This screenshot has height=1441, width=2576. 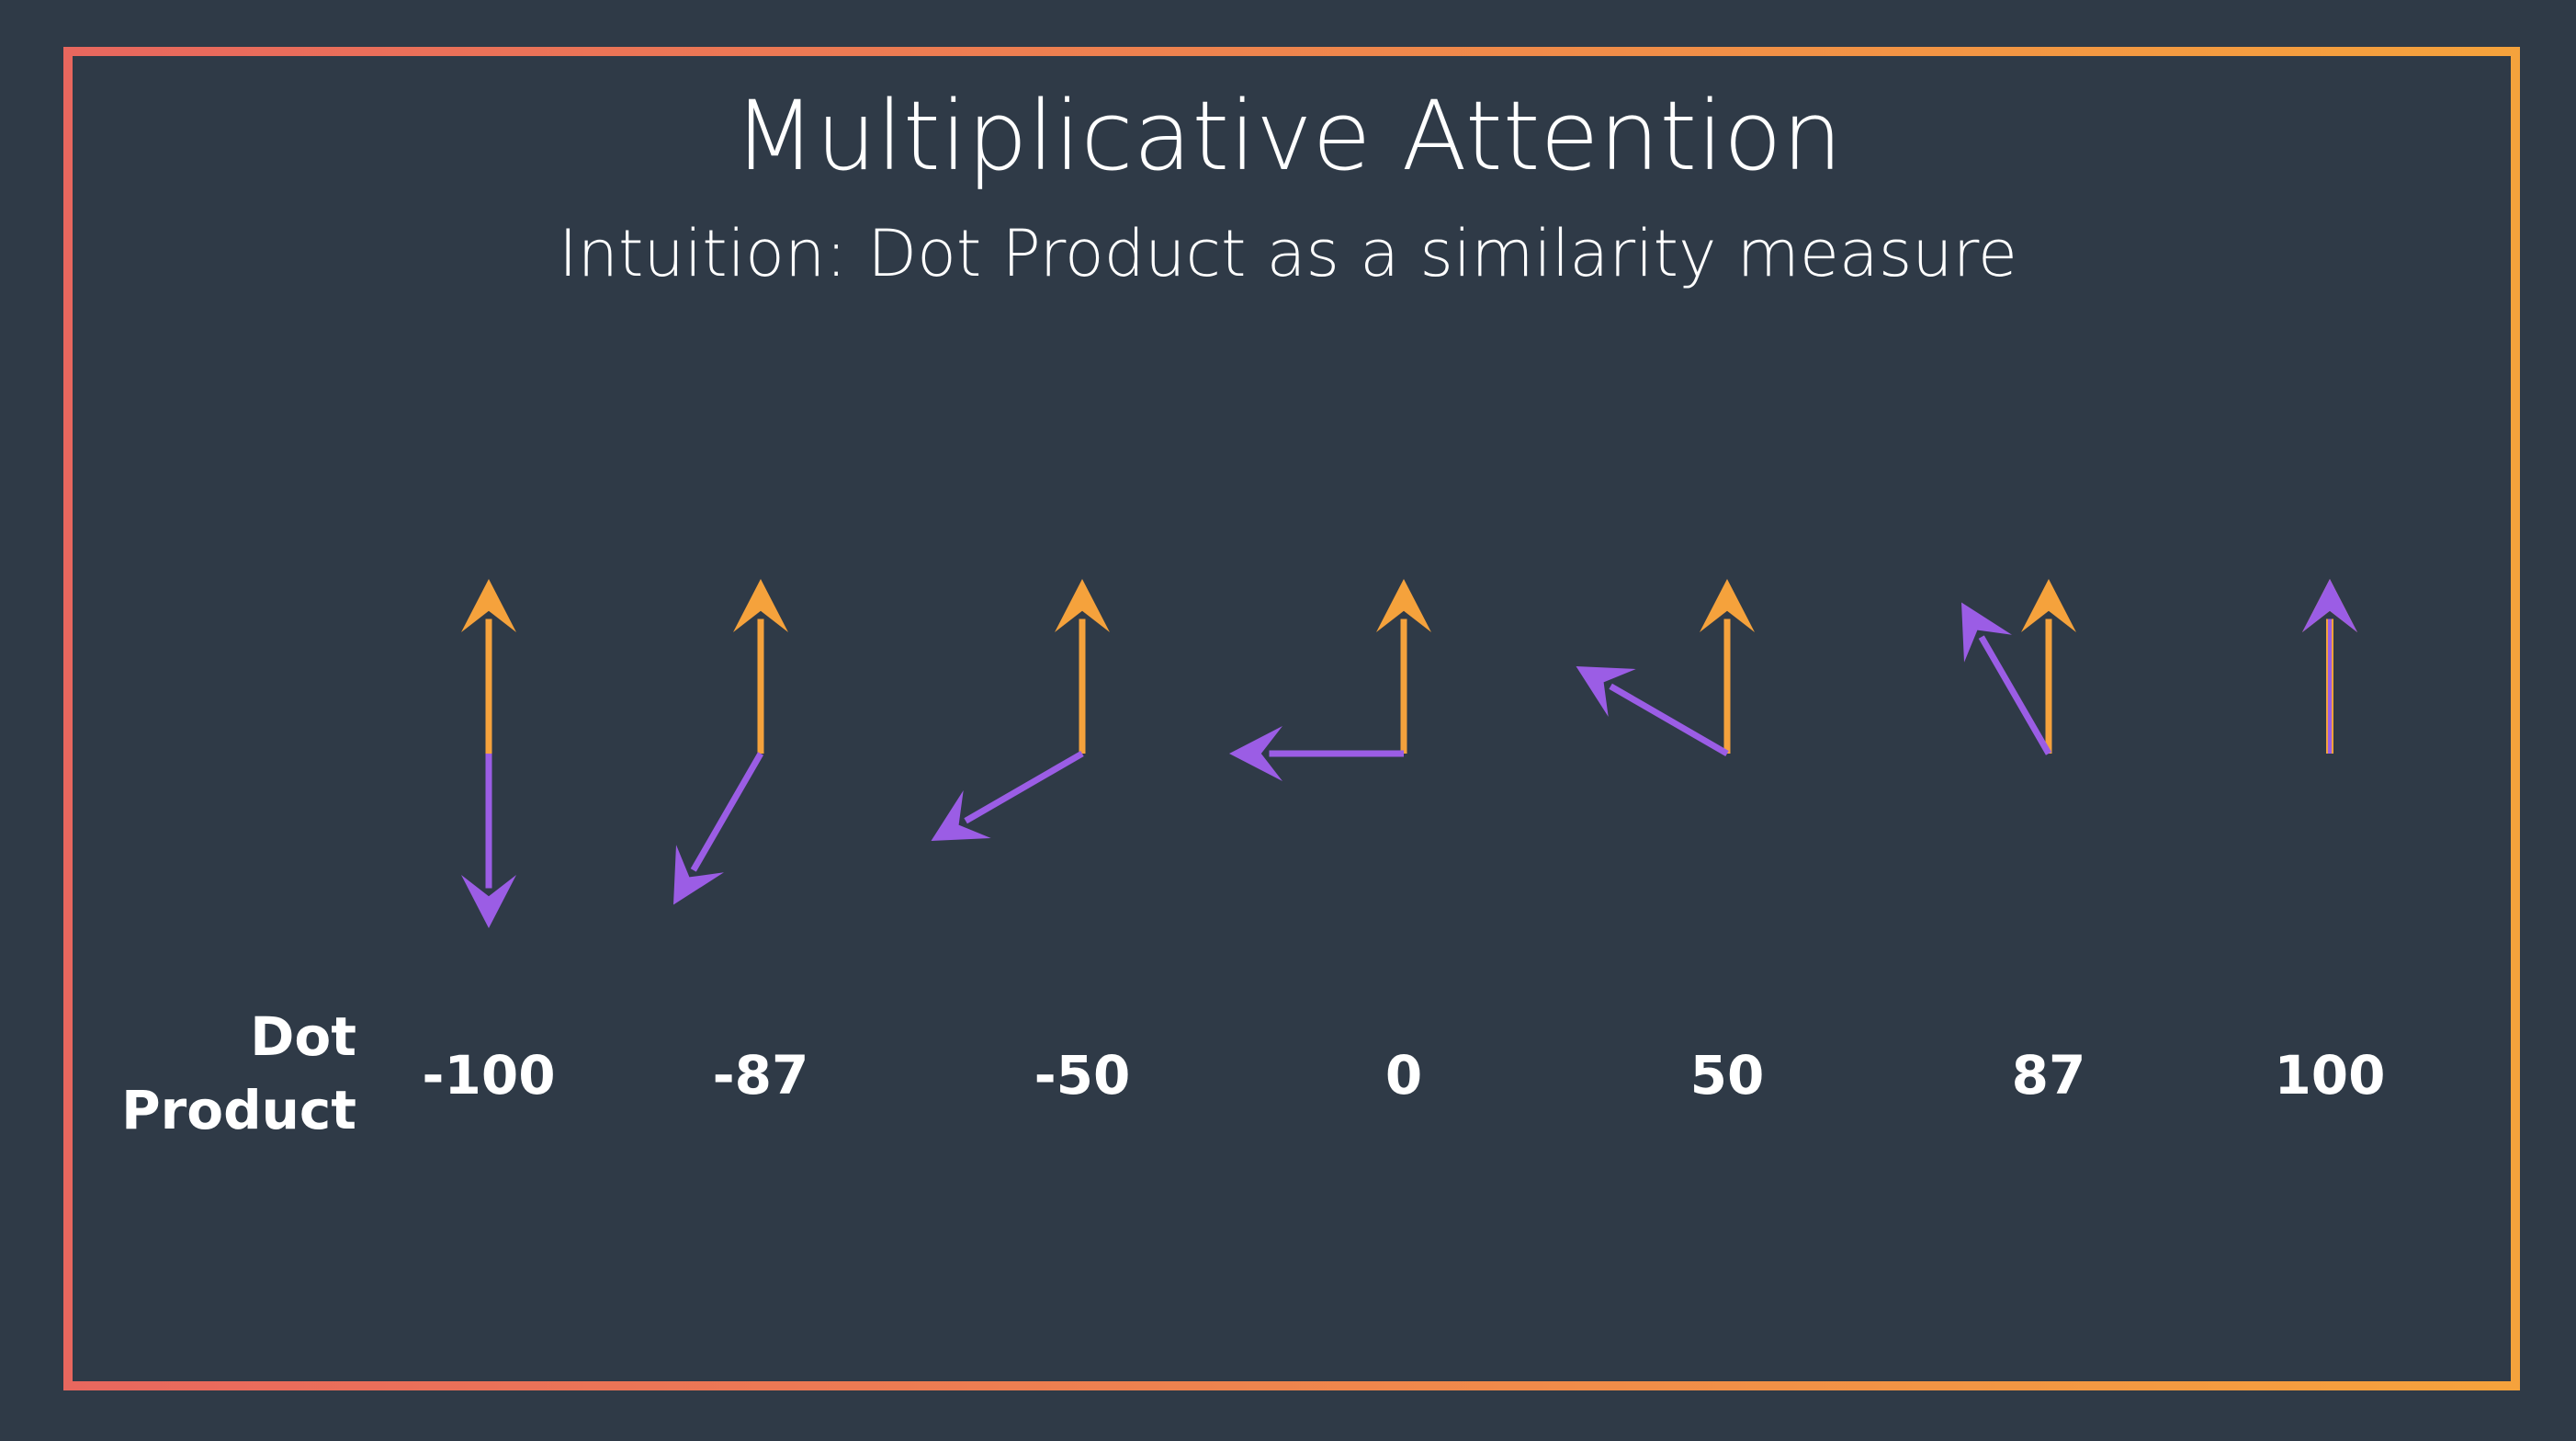 I want to click on vector-pair-2: -87, so click(x=740, y=842).